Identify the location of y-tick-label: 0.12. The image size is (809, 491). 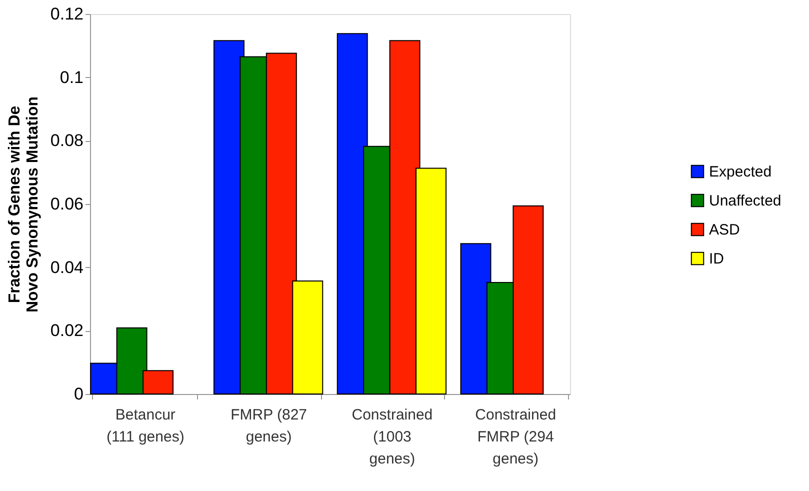
(67, 14).